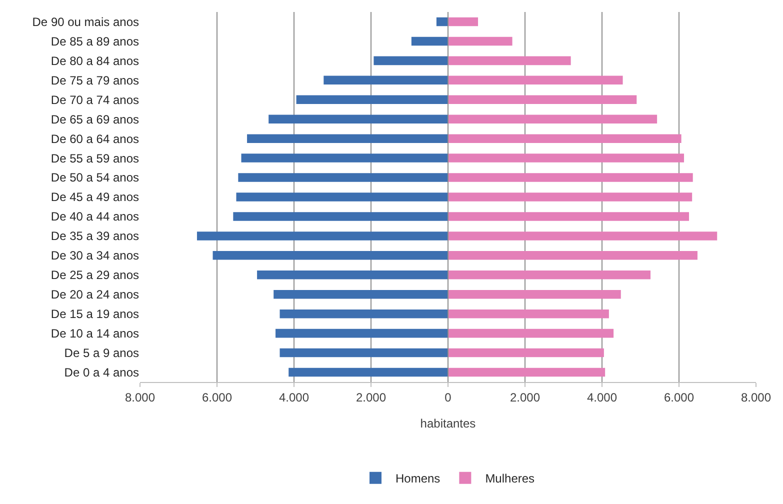 The width and height of the screenshot is (783, 504). Describe the element at coordinates (94, 80) in the screenshot. I see `y-tick-label: De 75 a 79 anos` at that location.